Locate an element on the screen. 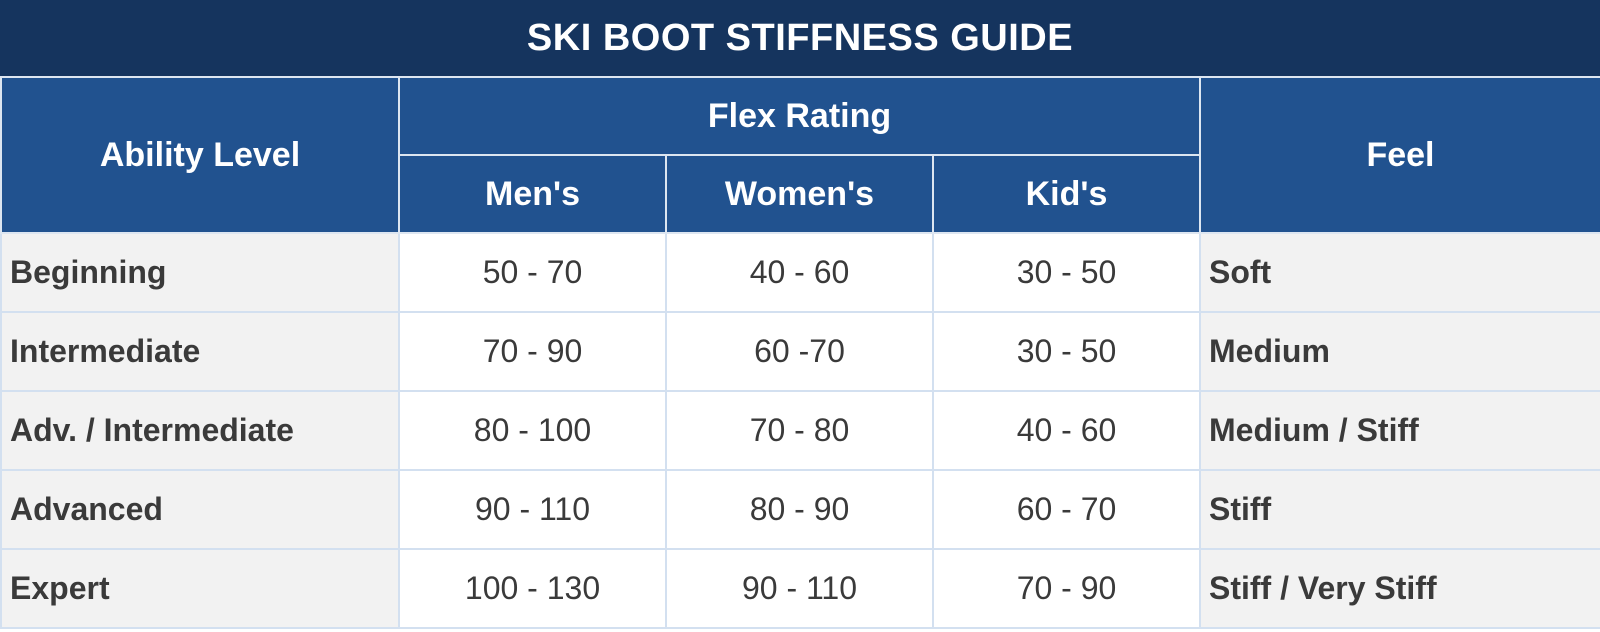 The image size is (1600, 632). feel-cell: Medium is located at coordinates (1399, 351).